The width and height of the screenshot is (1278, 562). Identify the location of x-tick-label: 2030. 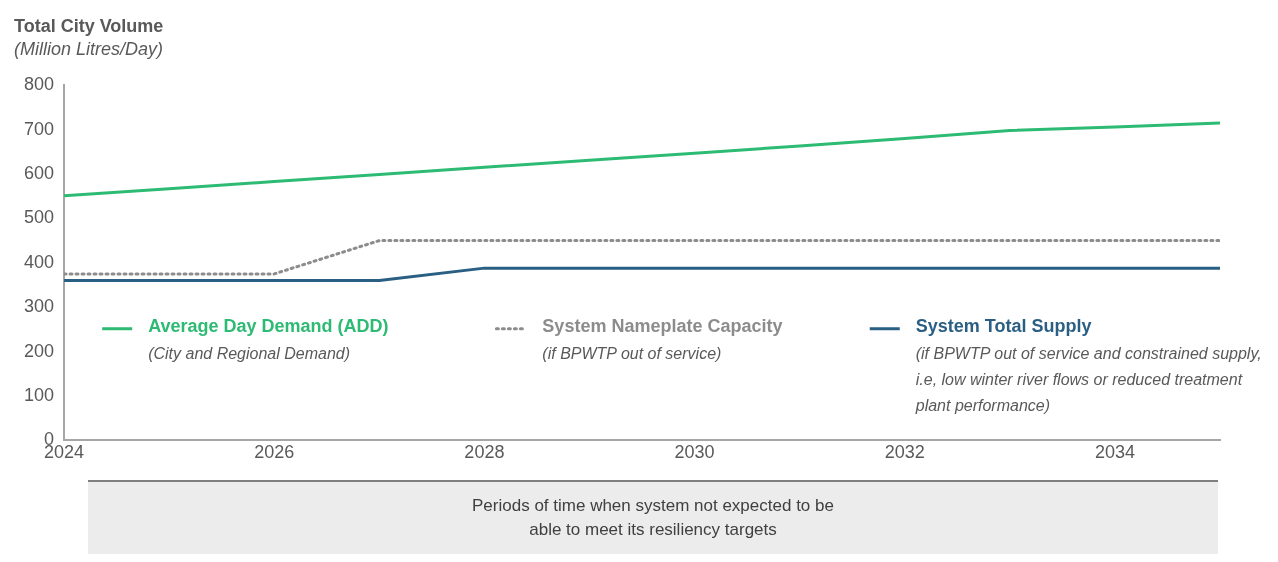
(694, 452).